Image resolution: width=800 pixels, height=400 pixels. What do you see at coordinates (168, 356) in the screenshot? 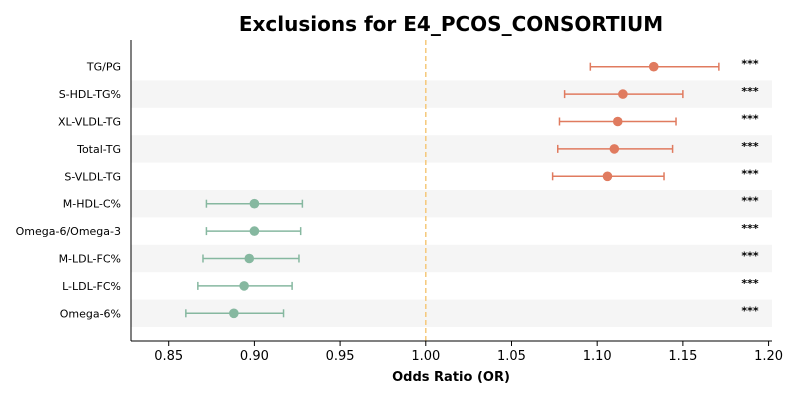
I see `x-tick-label: 0.85` at bounding box center [168, 356].